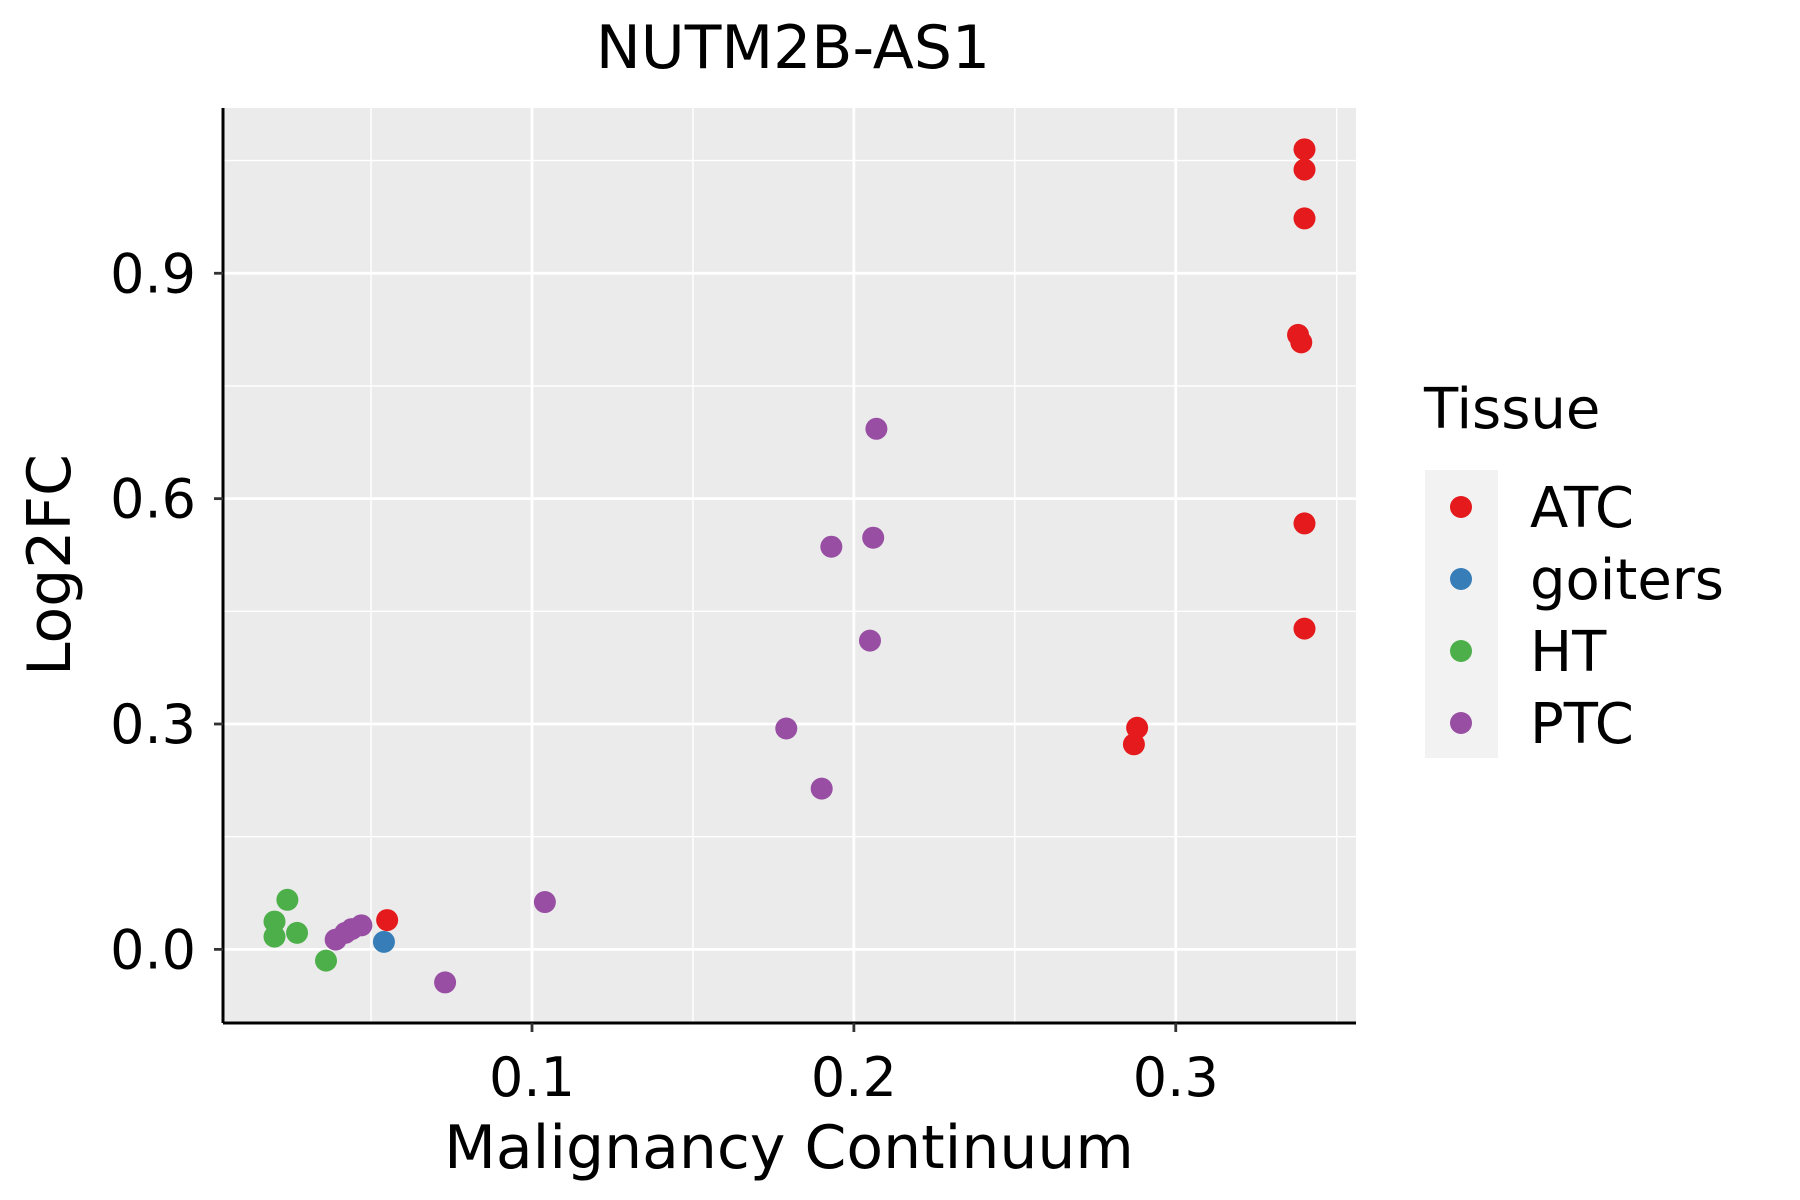  I want to click on y-axis-ticks: 0.0 0.3 0.6 0.9, so click(166, 611).